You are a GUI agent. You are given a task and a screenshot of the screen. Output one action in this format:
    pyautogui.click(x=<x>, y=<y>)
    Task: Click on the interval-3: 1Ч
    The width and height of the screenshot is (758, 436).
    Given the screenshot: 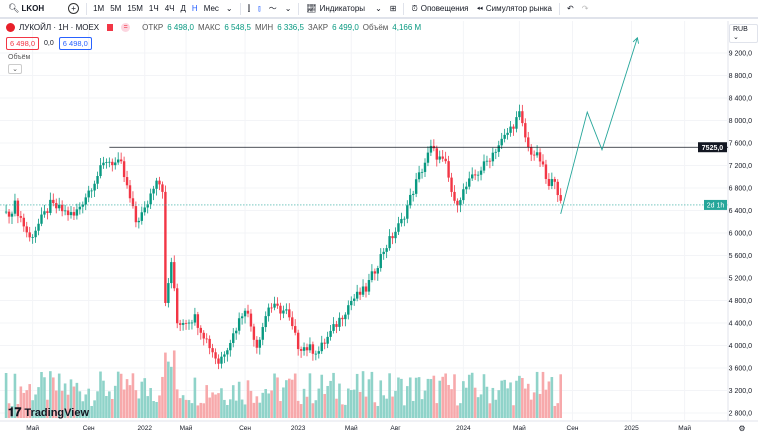 What is the action you would take?
    pyautogui.click(x=153, y=8)
    